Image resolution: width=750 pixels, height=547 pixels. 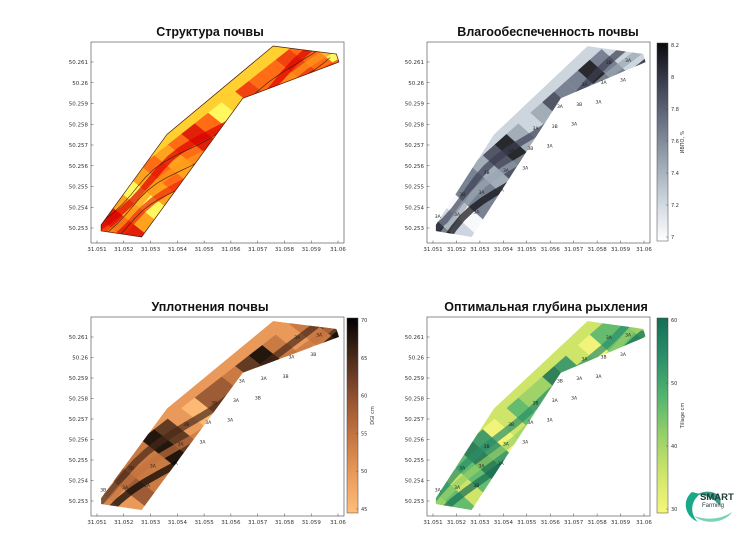 What do you see at coordinates (672, 78) in the screenshot?
I see `colorbar-tick-label: 8` at bounding box center [672, 78].